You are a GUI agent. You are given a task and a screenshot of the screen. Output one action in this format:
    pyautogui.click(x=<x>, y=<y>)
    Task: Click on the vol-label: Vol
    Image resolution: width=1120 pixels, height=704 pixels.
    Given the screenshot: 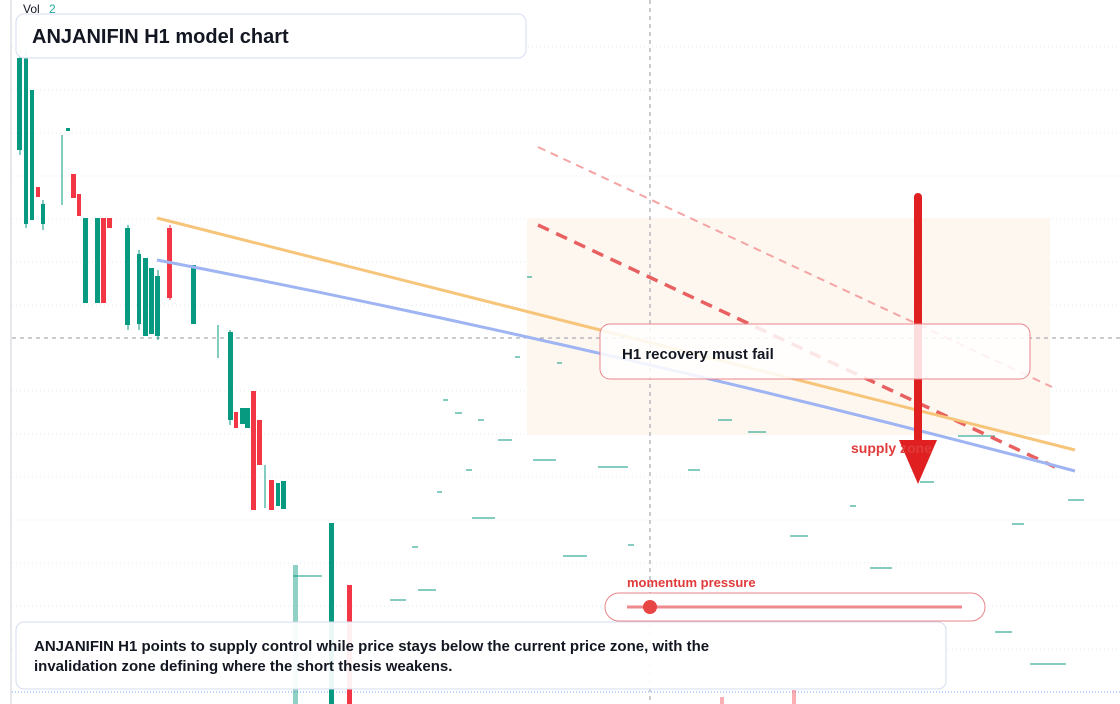 What is the action you would take?
    pyautogui.click(x=31, y=9)
    